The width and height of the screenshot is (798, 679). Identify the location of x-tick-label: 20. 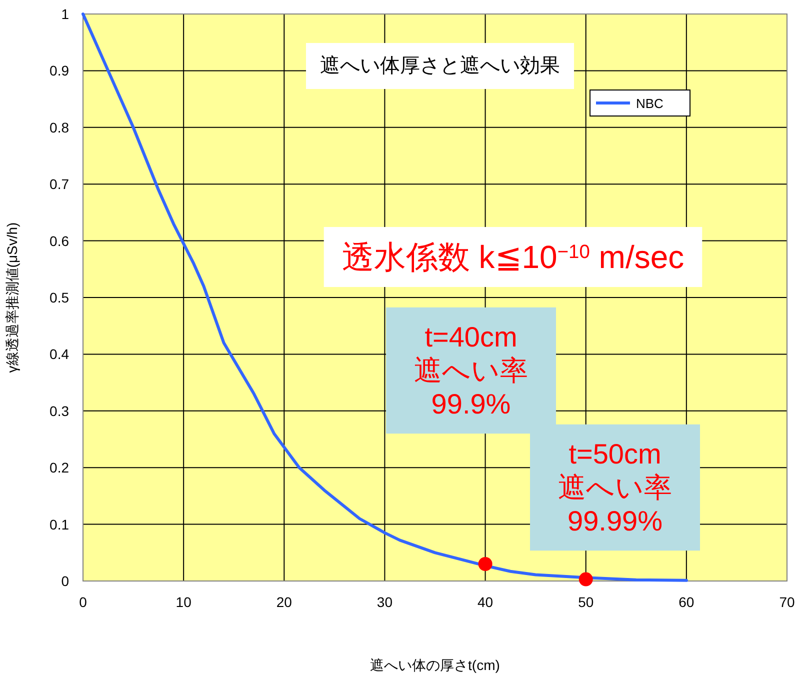
(284, 602).